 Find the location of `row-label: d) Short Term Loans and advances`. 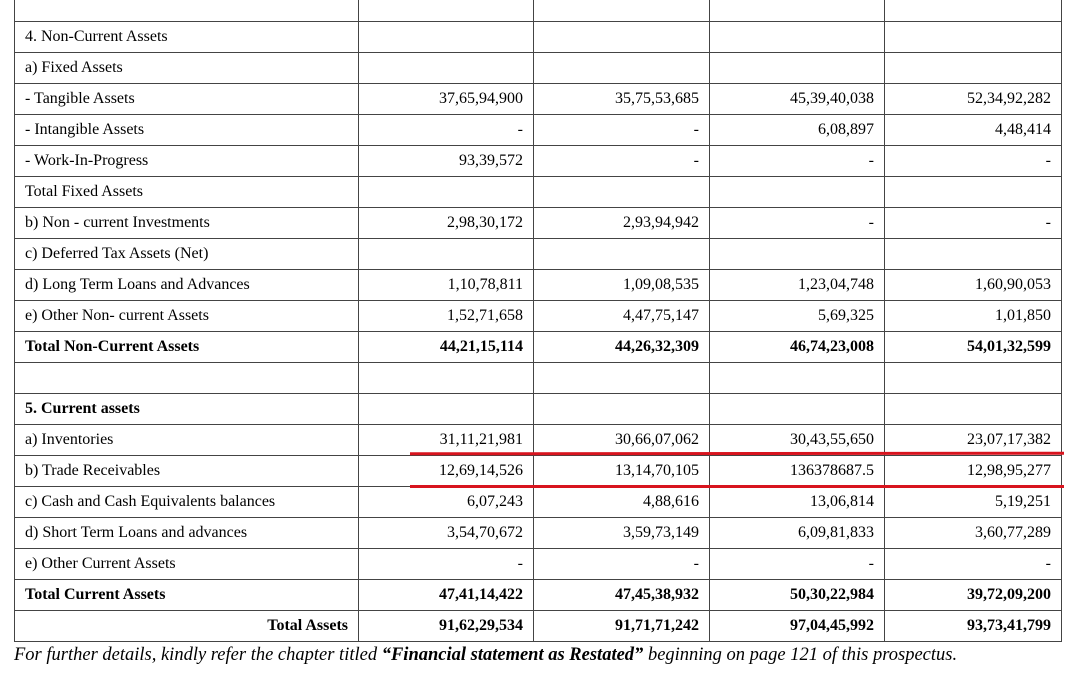

row-label: d) Short Term Loans and advances is located at coordinates (186, 533).